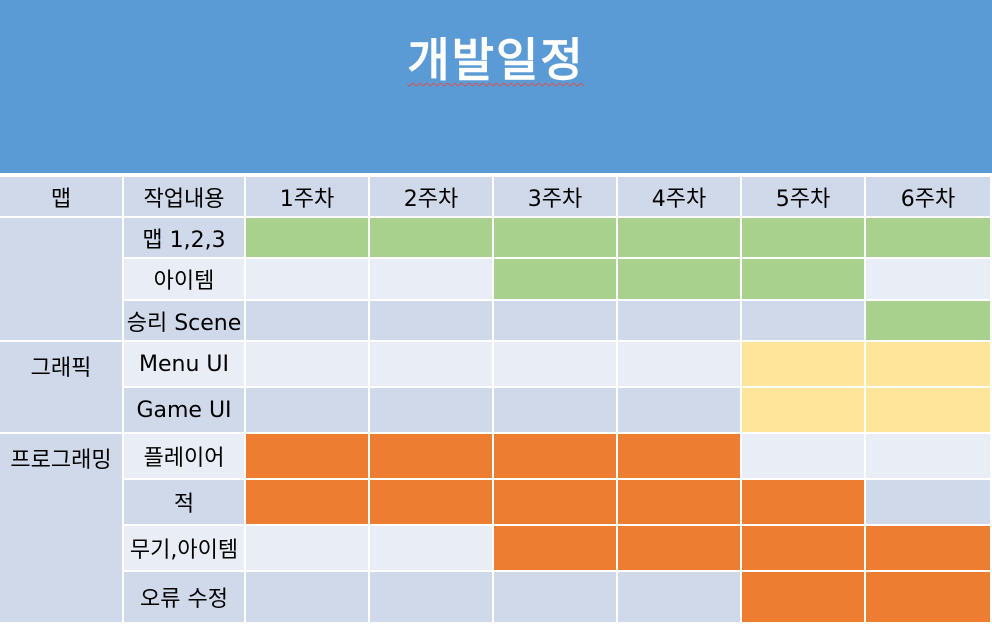 The height and width of the screenshot is (624, 992). Describe the element at coordinates (496, 60) in the screenshot. I see `page-title: 개발일정` at that location.